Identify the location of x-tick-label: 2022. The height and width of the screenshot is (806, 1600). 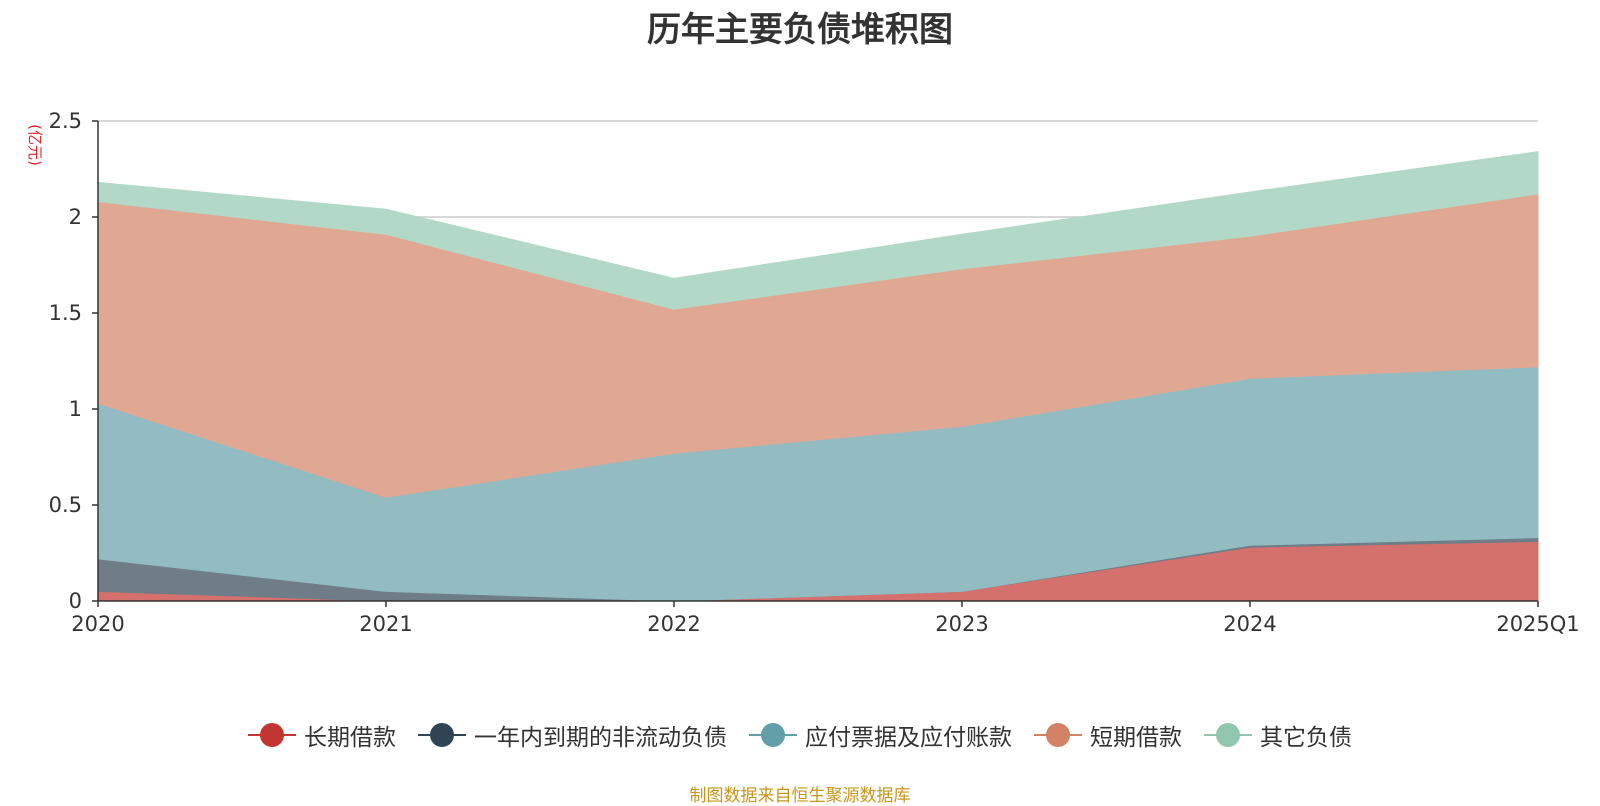
(673, 624).